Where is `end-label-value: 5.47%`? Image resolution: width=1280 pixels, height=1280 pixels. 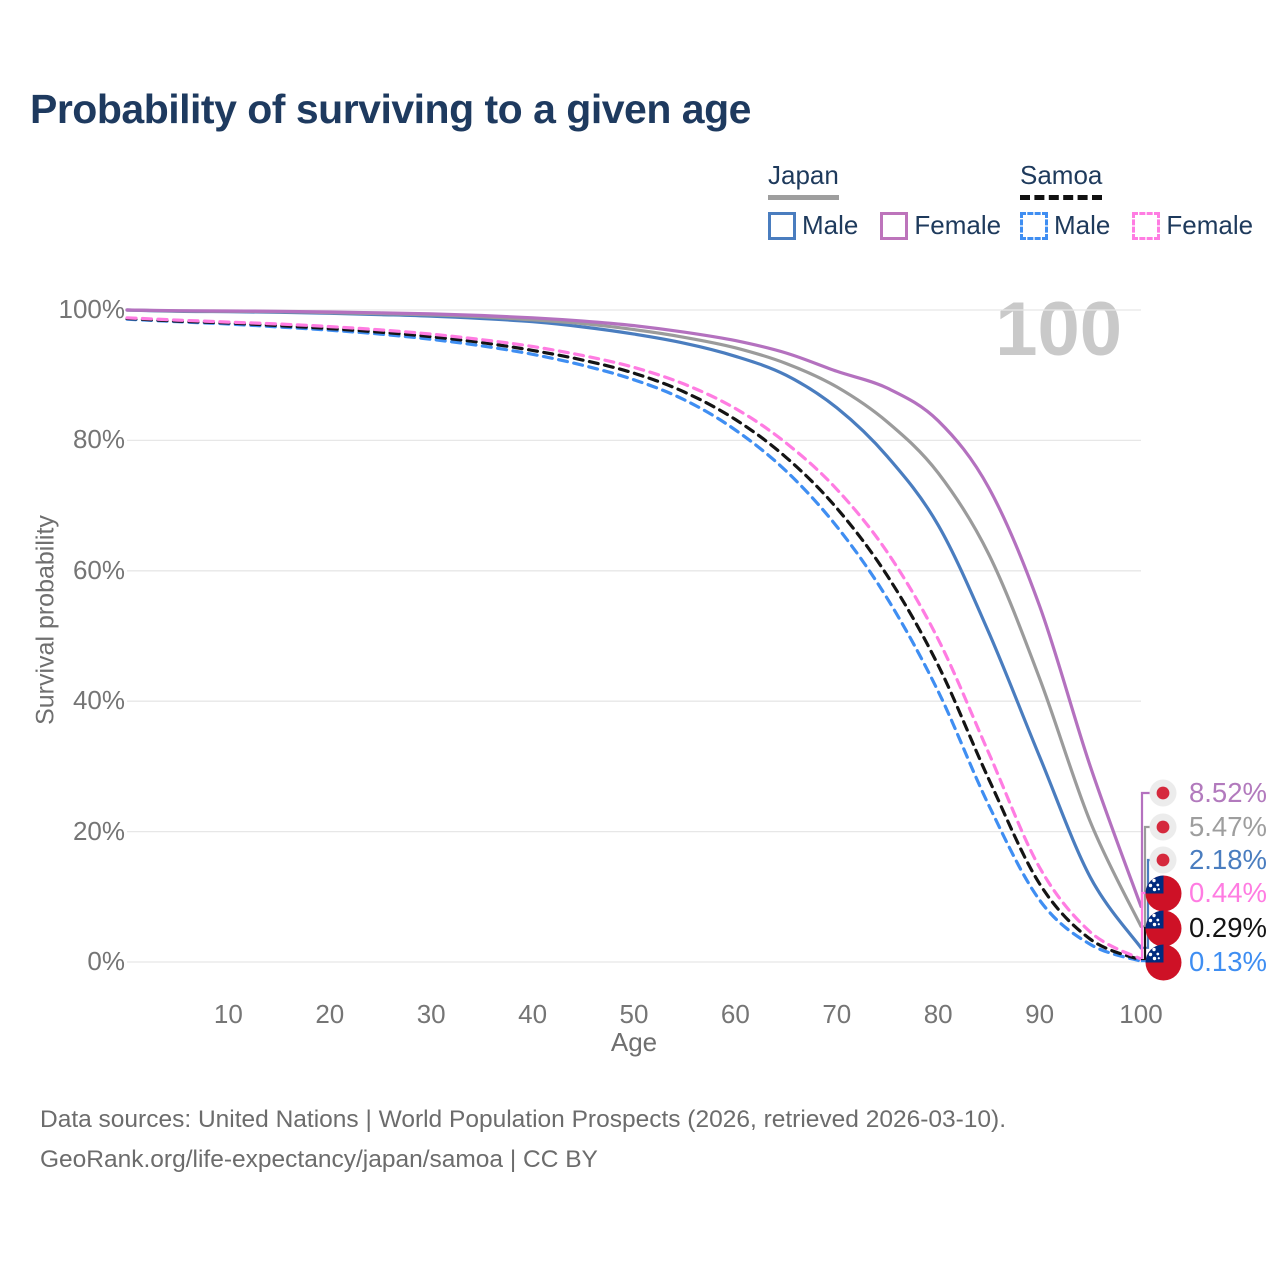 end-label-value: 5.47% is located at coordinates (1228, 826).